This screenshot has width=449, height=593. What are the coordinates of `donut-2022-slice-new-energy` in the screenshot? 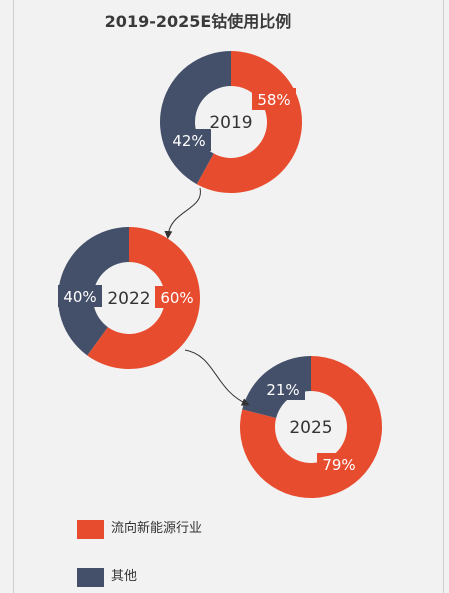 It's located at (143, 298).